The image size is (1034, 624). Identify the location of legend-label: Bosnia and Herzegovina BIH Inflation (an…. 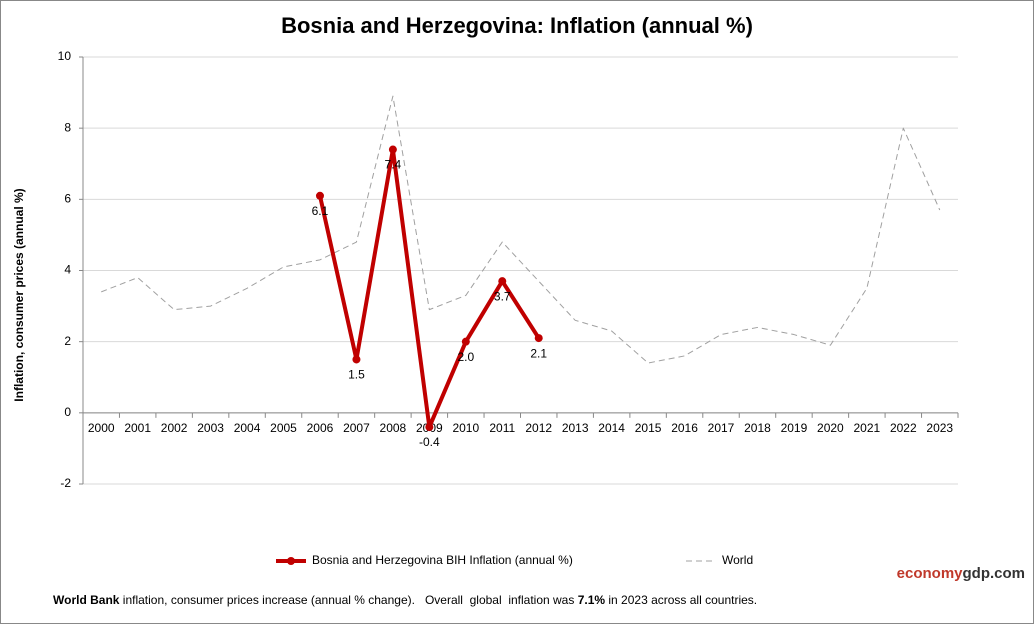
(442, 560).